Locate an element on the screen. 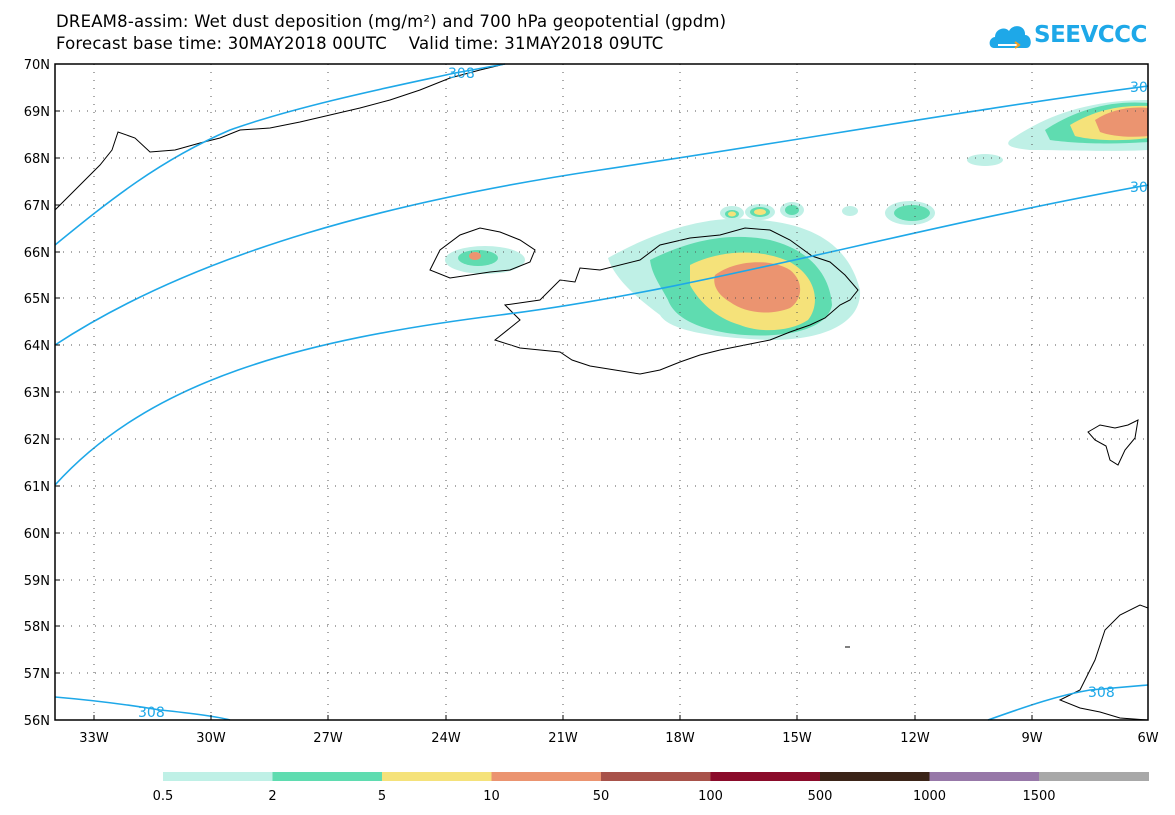 This screenshot has height=815, width=1175. colorbar-label: 2 is located at coordinates (272, 796).